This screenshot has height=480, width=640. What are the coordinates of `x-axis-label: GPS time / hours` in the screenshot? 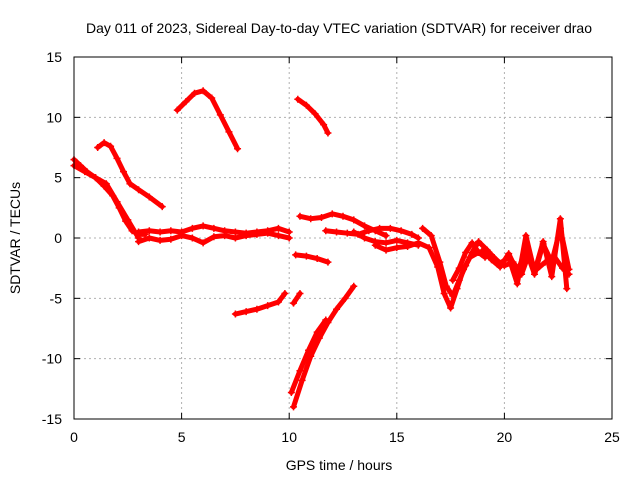 It's located at (339, 465).